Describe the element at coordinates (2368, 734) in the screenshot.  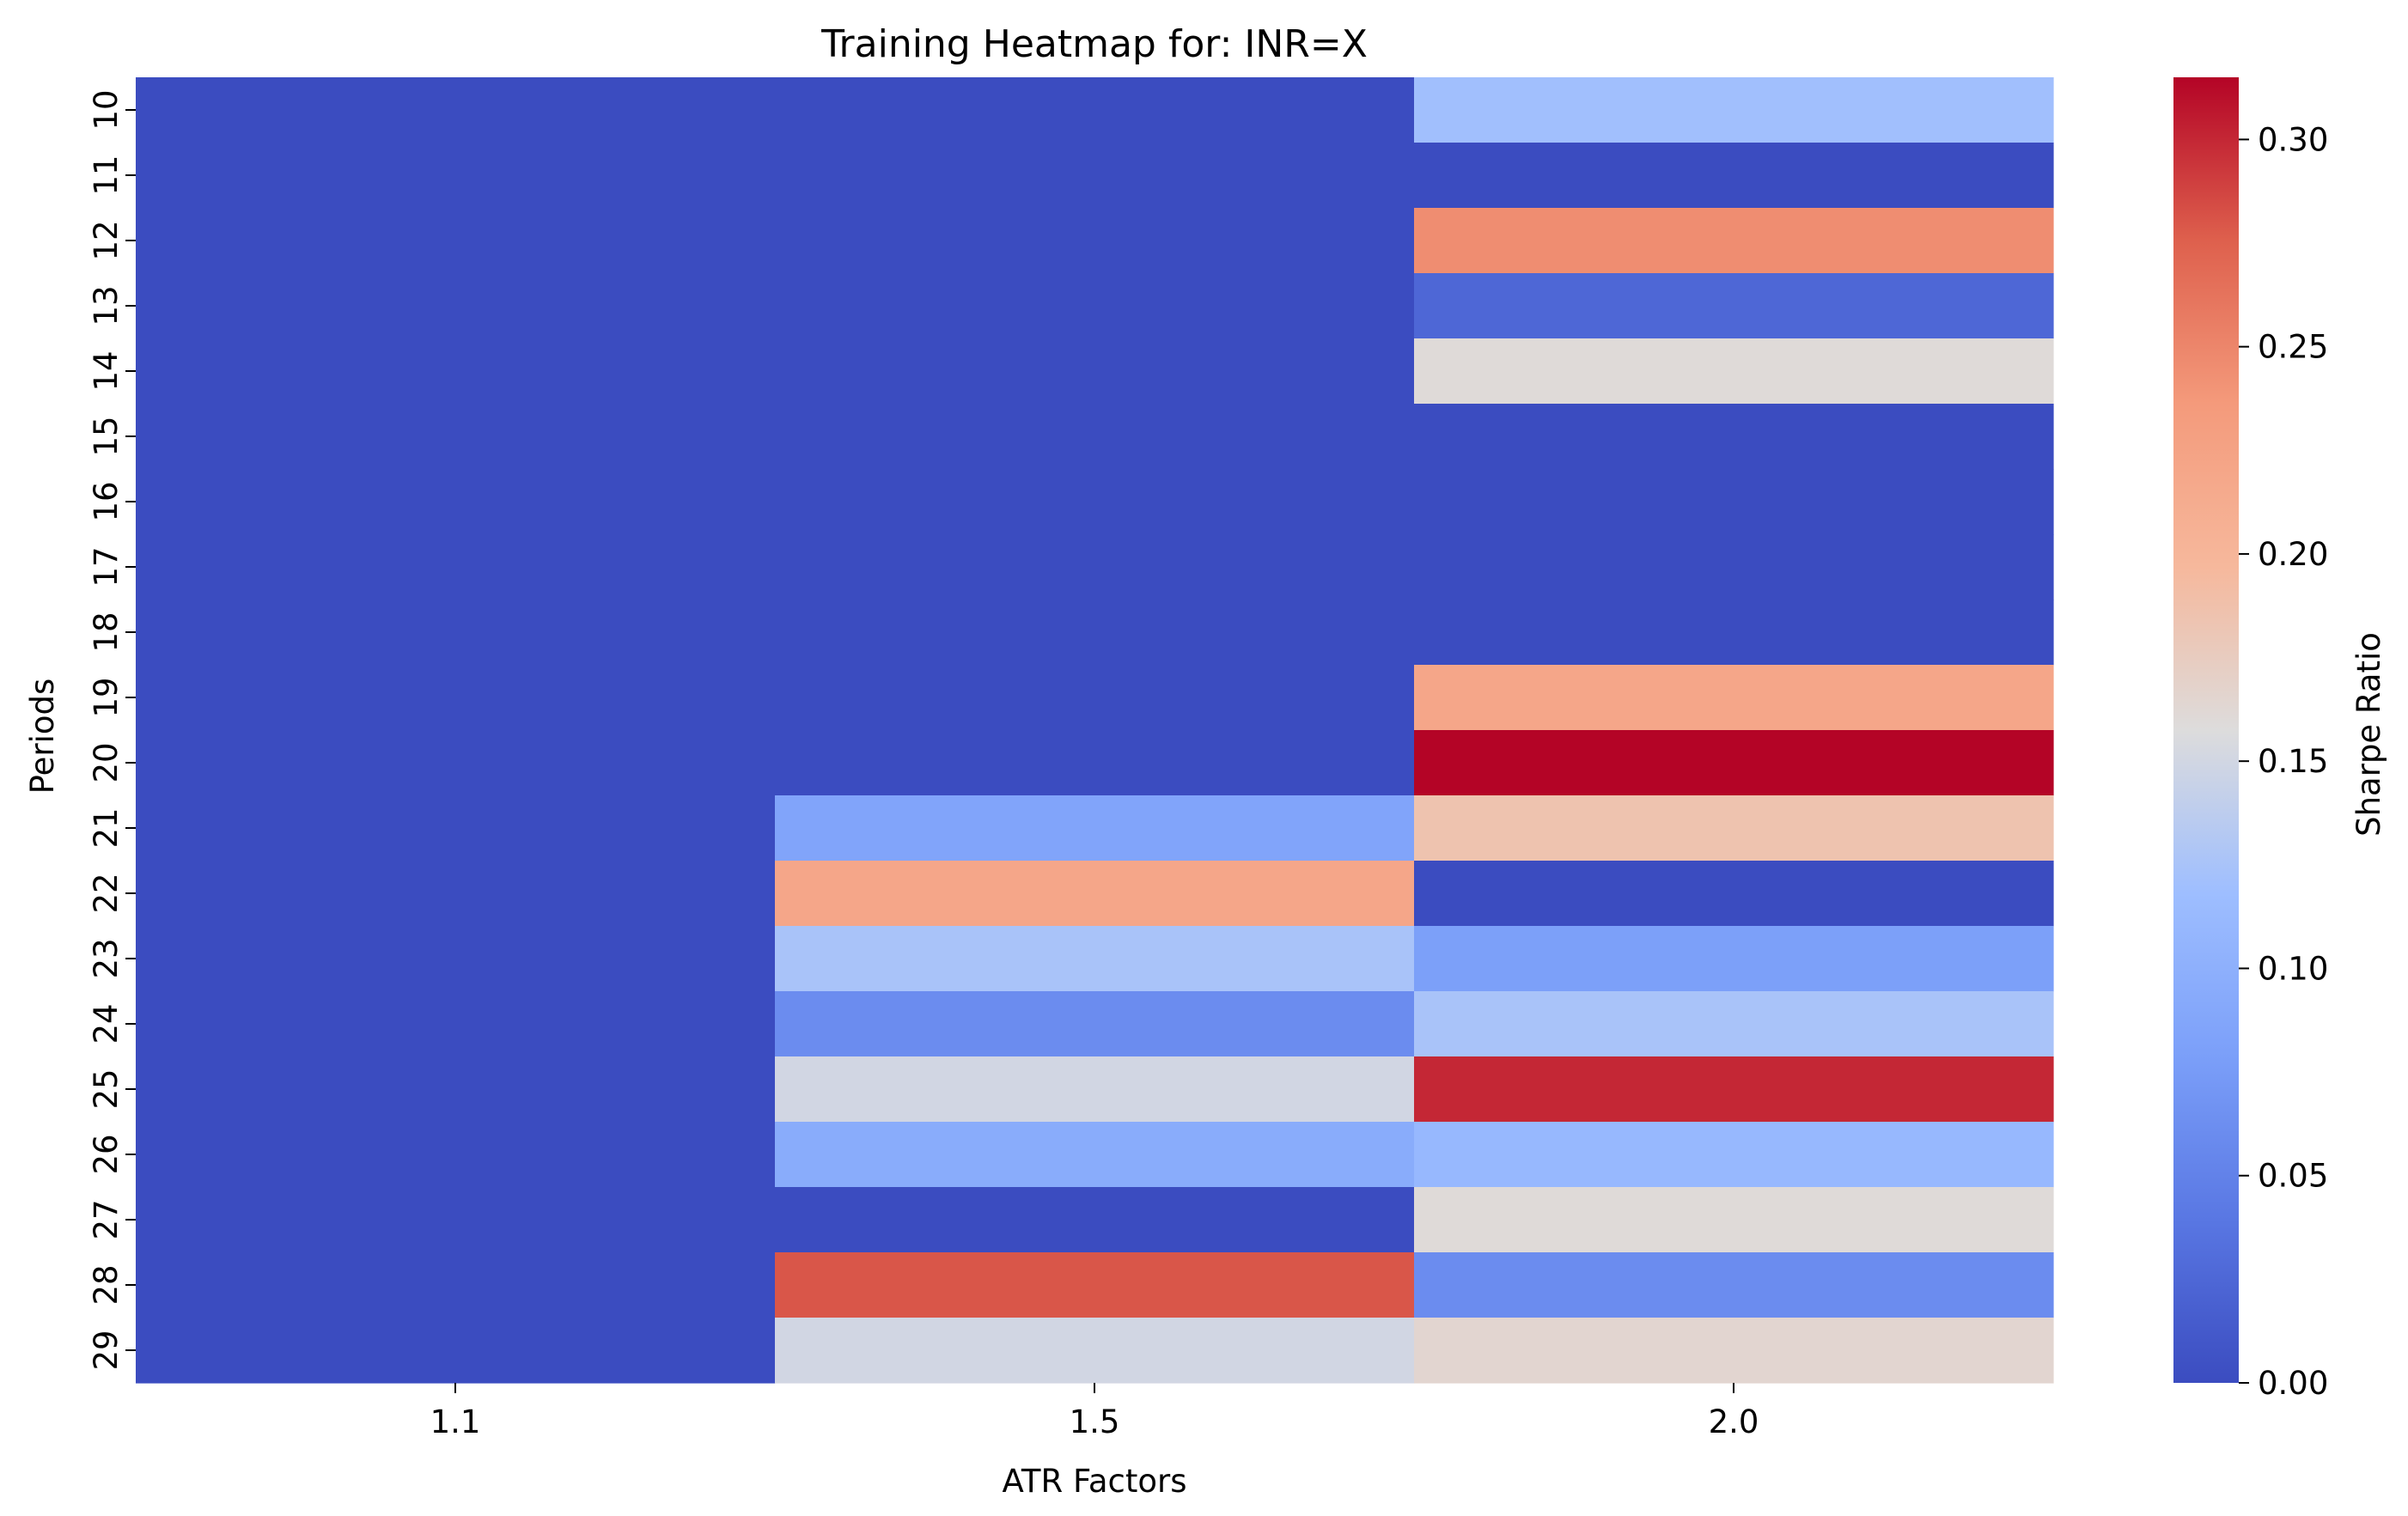
I see `colorbar-label: Sharpe Ratio` at that location.